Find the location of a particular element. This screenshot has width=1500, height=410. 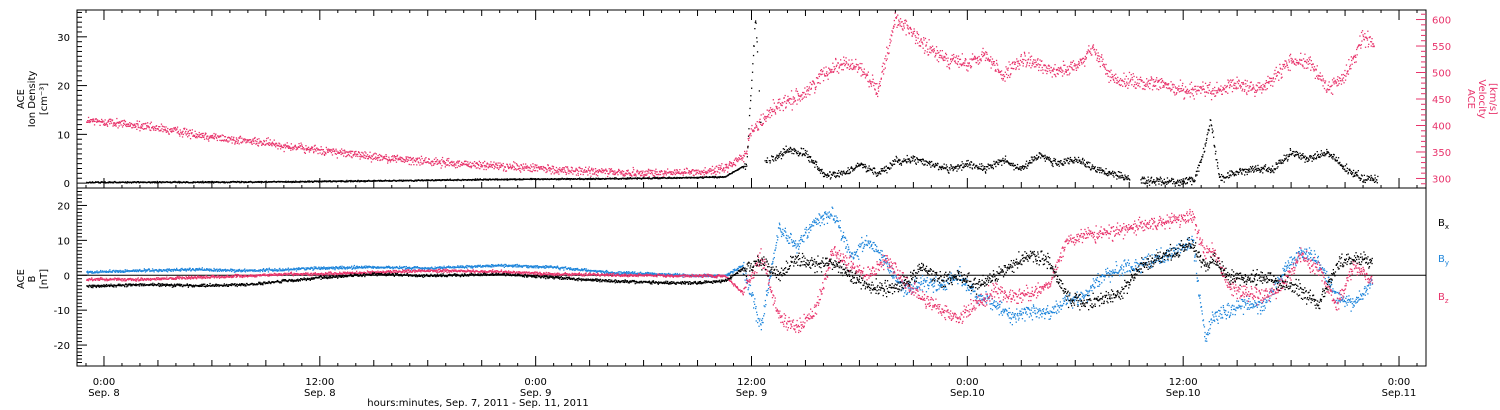

density-tick-label: 20 is located at coordinates (63, 87).